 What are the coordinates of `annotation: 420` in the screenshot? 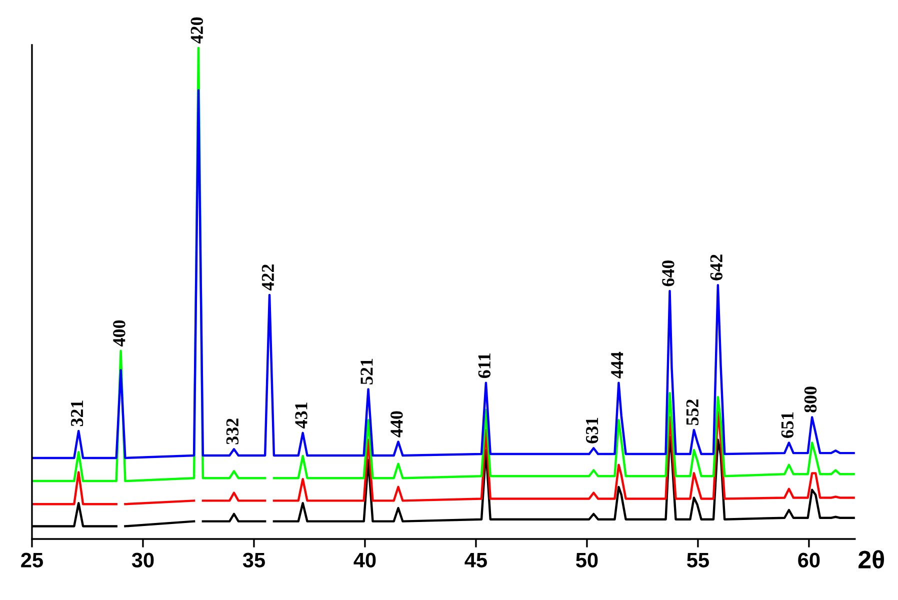 It's located at (196, 30).